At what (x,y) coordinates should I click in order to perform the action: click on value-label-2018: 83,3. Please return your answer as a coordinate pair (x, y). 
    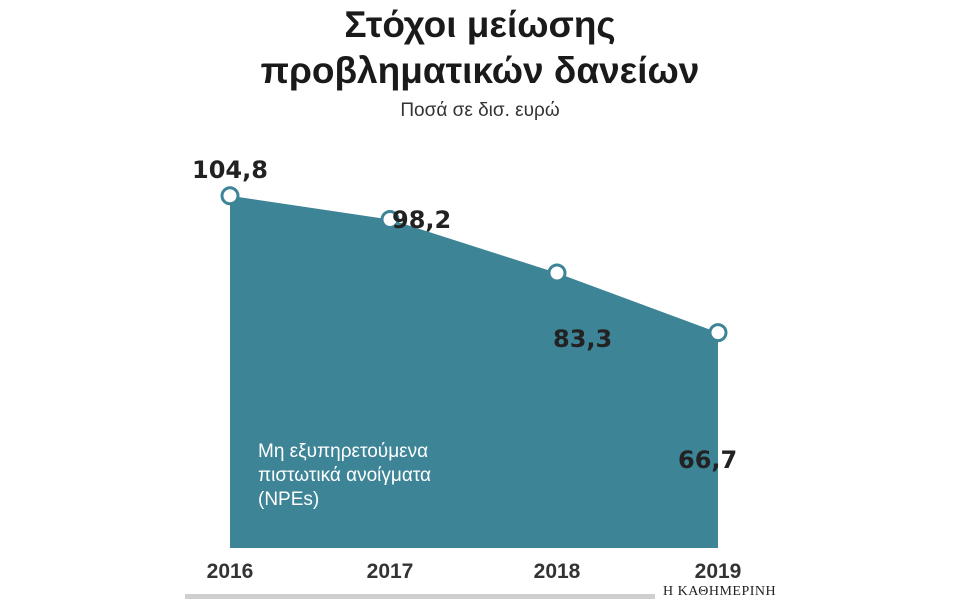
    Looking at the image, I should click on (582, 339).